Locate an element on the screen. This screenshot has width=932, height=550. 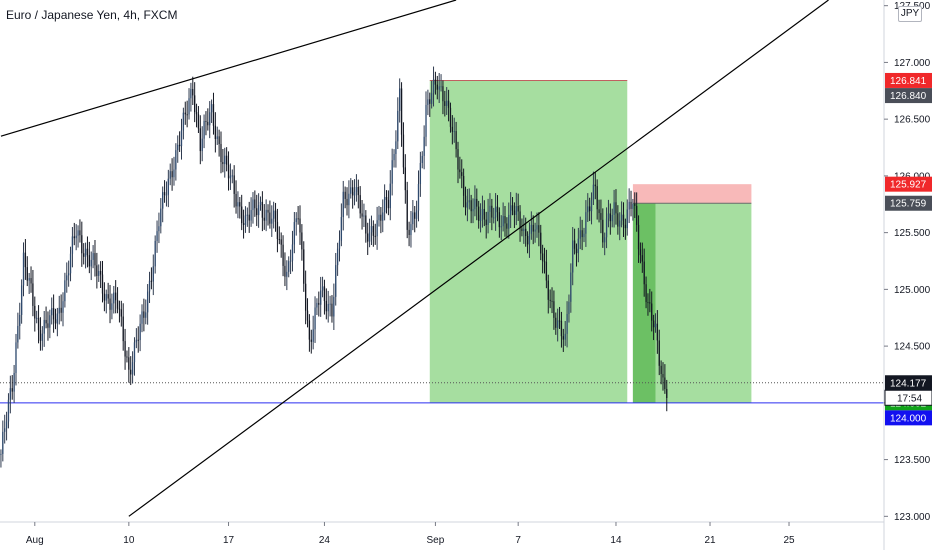
time-axis-label: 24 is located at coordinates (325, 540).